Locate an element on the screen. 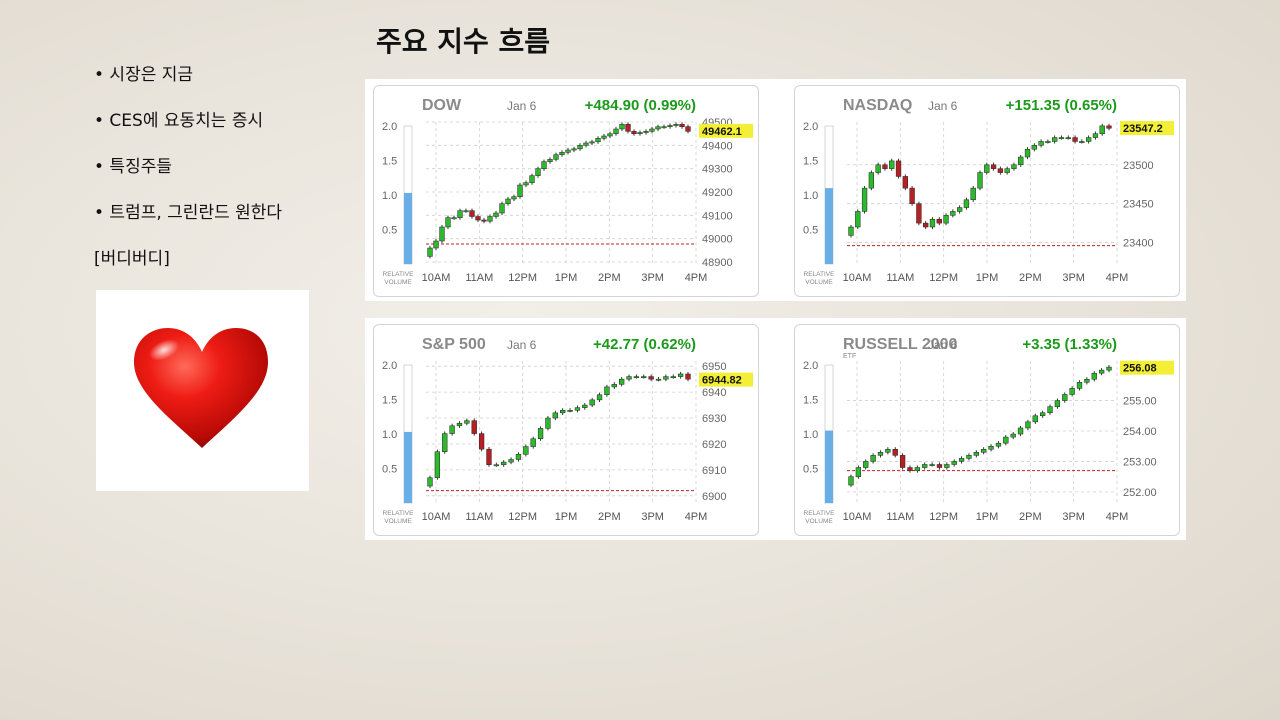 Image resolution: width=1280 pixels, height=720 pixels. x-tick-label: 1PM is located at coordinates (566, 517).